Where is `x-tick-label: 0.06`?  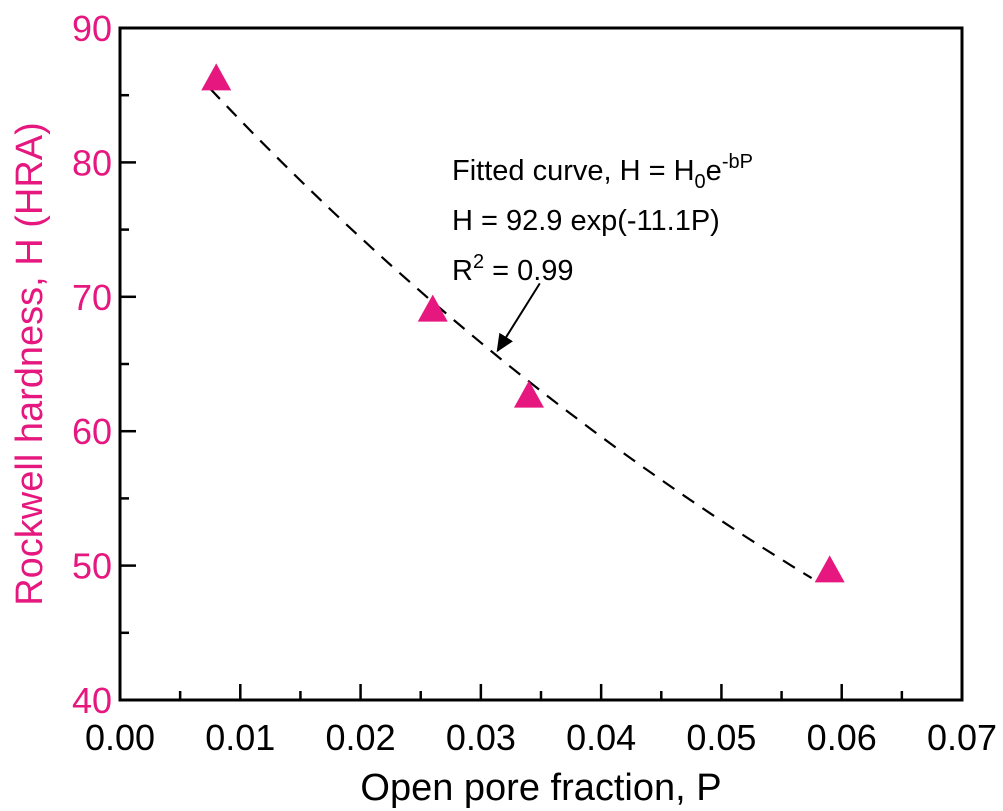 x-tick-label: 0.06 is located at coordinates (842, 737).